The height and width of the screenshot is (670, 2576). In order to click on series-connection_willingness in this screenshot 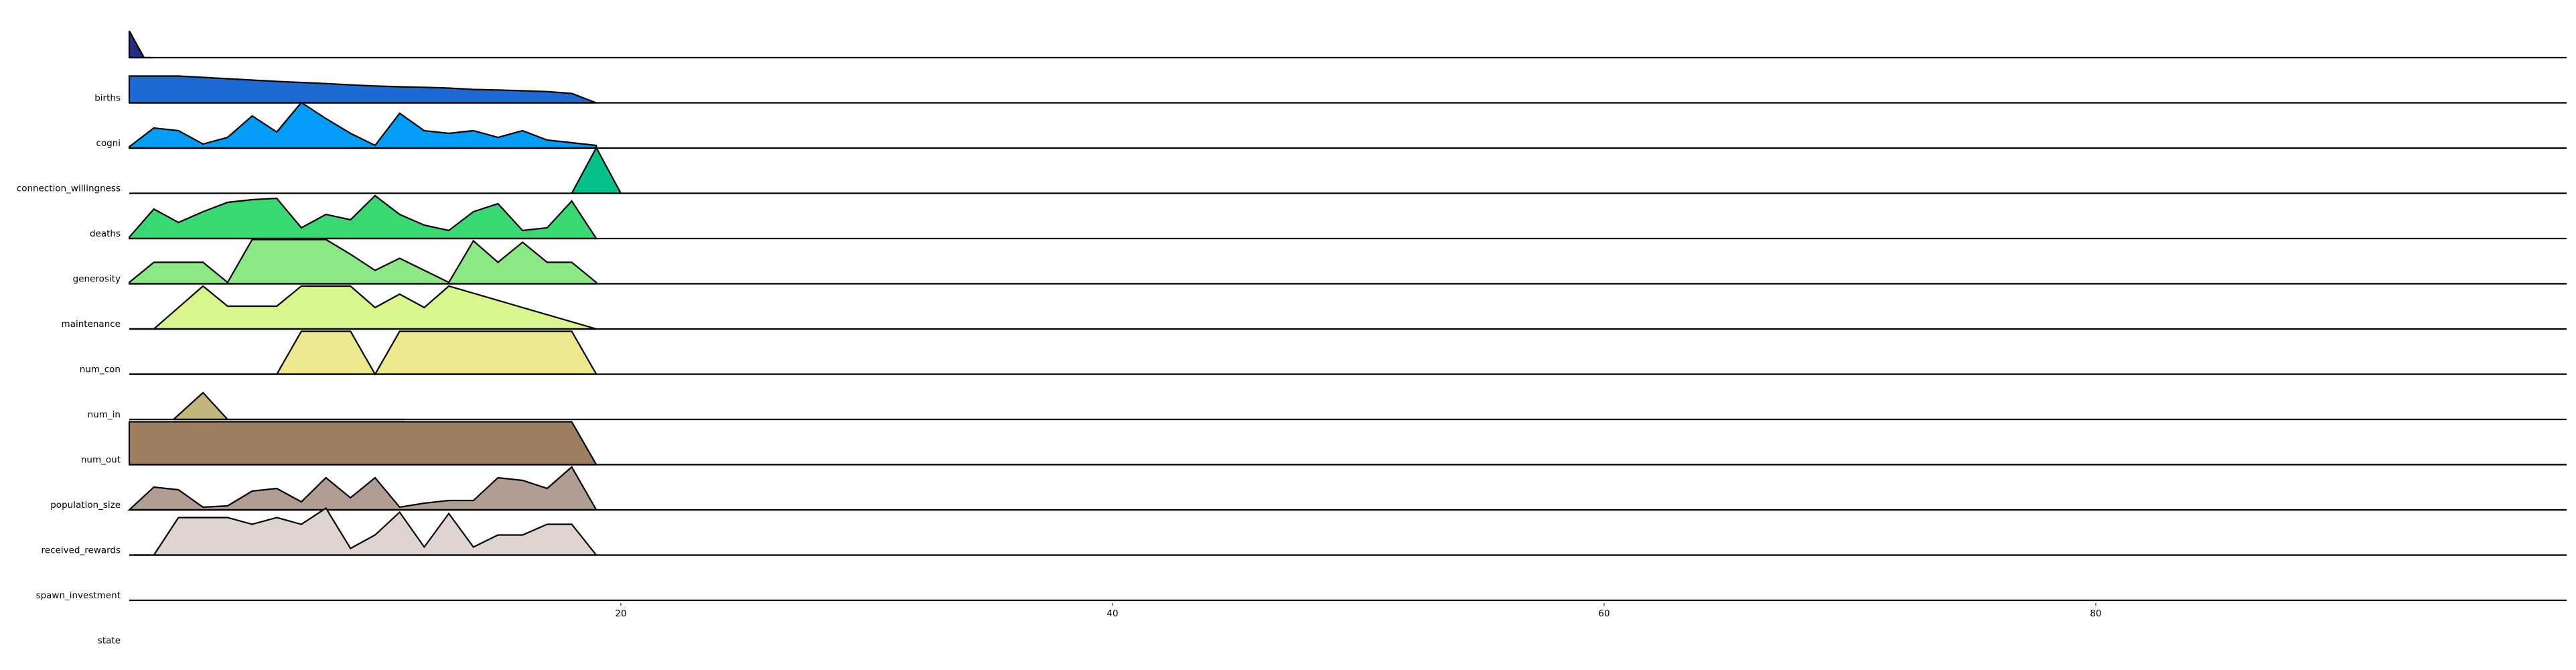, I will do `click(1347, 125)`.